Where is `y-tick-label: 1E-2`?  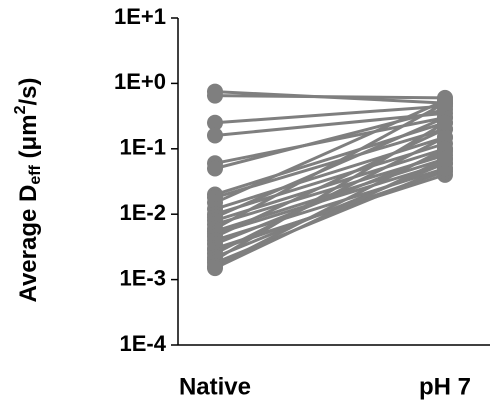 y-tick-label: 1E-2 is located at coordinates (143, 212).